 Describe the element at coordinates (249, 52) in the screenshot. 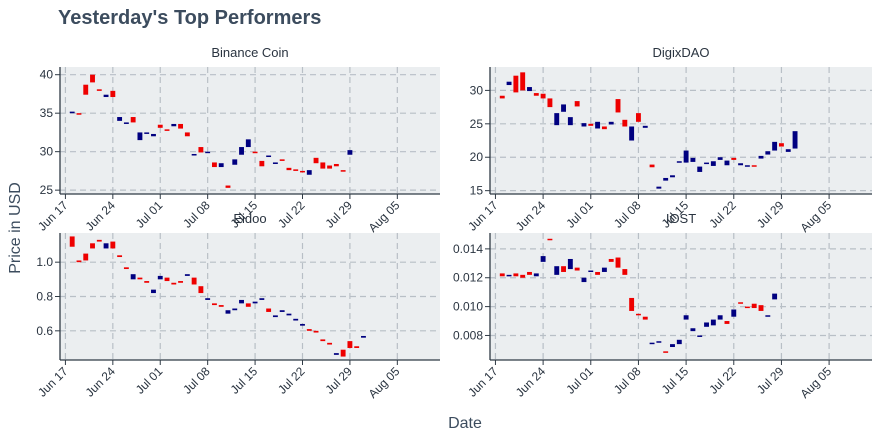

I see `panel-title: Binance Coin` at that location.